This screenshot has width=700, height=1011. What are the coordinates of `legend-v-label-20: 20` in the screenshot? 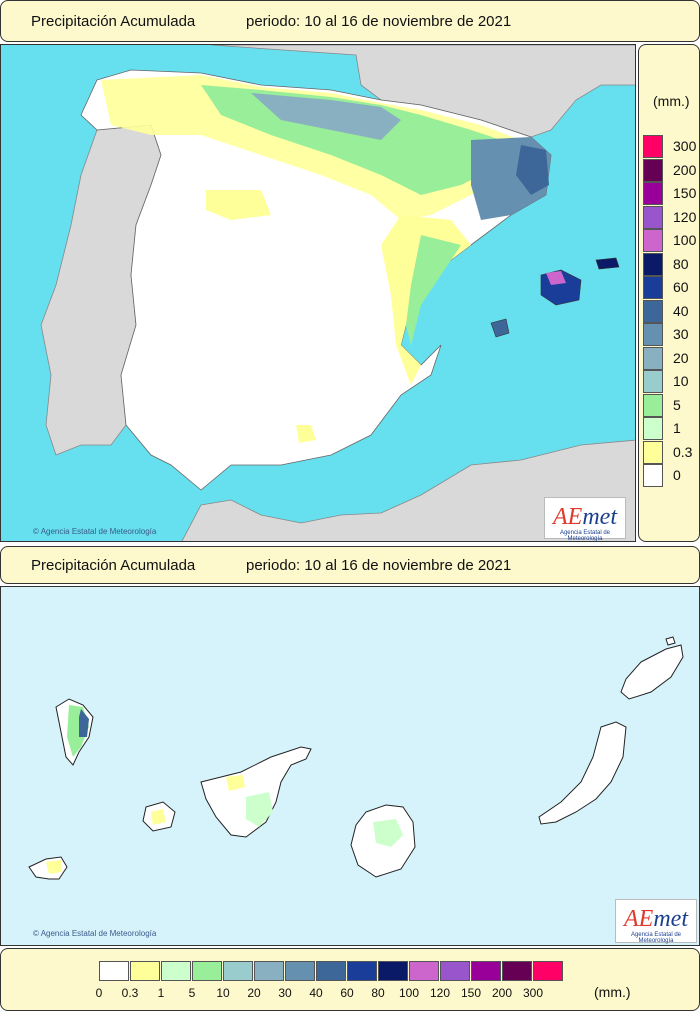 It's located at (681, 357).